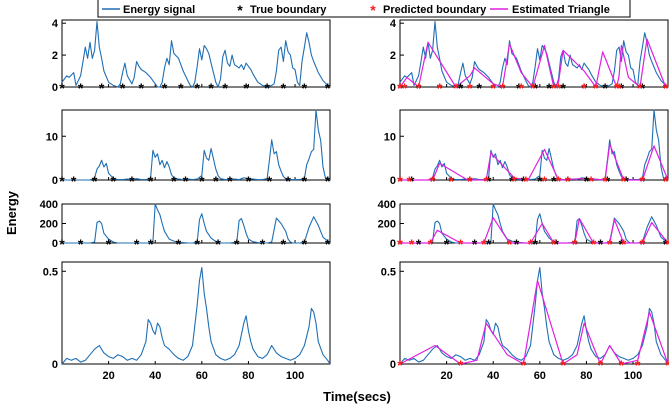 Image resolution: width=669 pixels, height=408 pixels. I want to click on panel-r3-left-xtick-label: 20, so click(108, 376).